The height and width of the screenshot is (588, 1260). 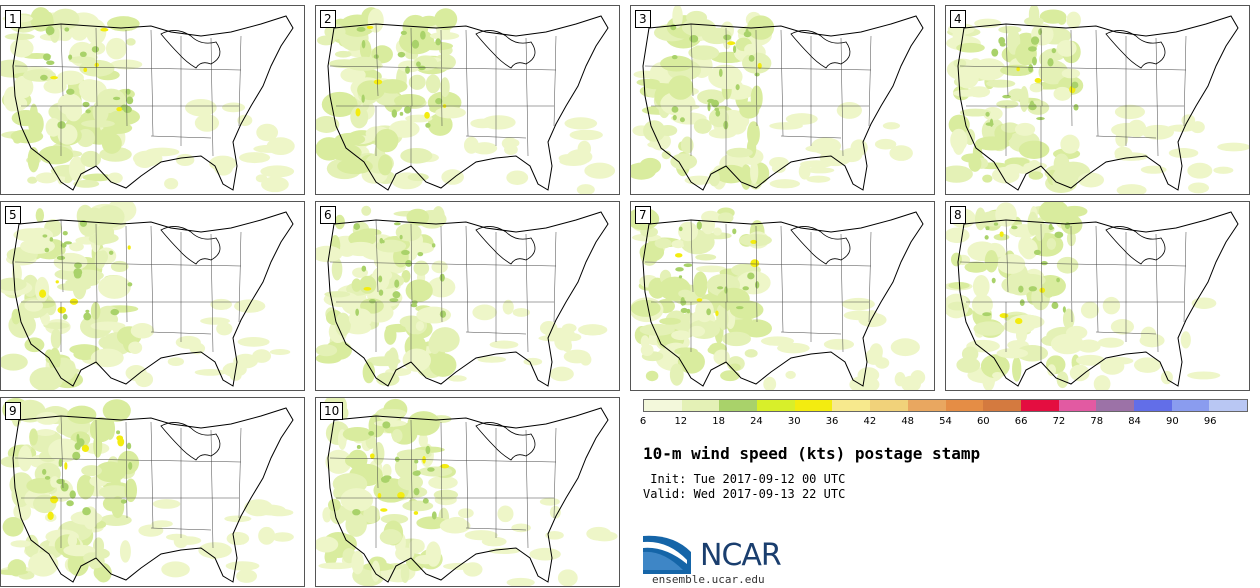 What do you see at coordinates (1134, 421) in the screenshot?
I see `colorbar-tick-label: 84` at bounding box center [1134, 421].